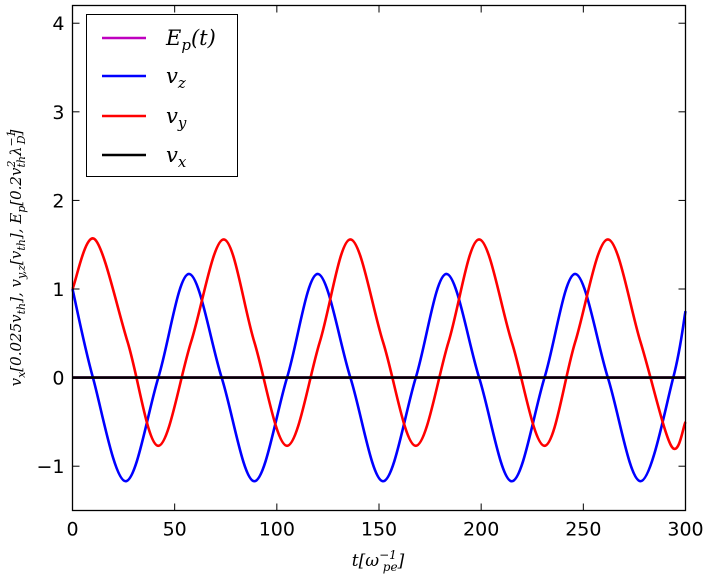 The height and width of the screenshot is (579, 706). I want to click on legend-label-v-y: vy, so click(176, 118).